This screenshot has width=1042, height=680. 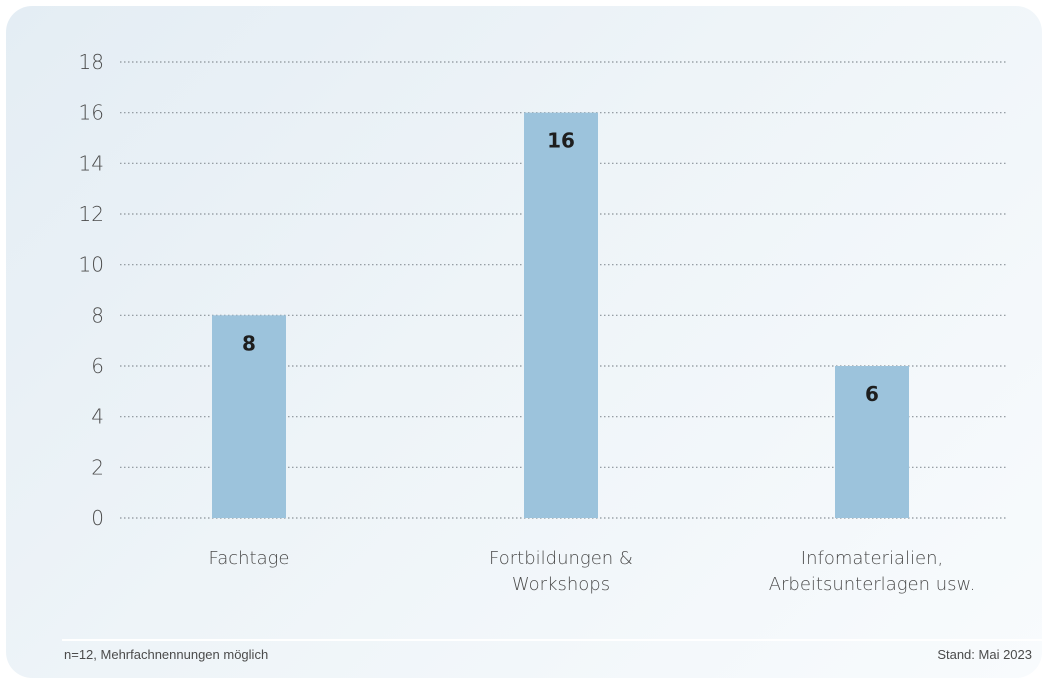 I want to click on footer-note: n=12, Mehrfachnennungen möglich, so click(x=166, y=654).